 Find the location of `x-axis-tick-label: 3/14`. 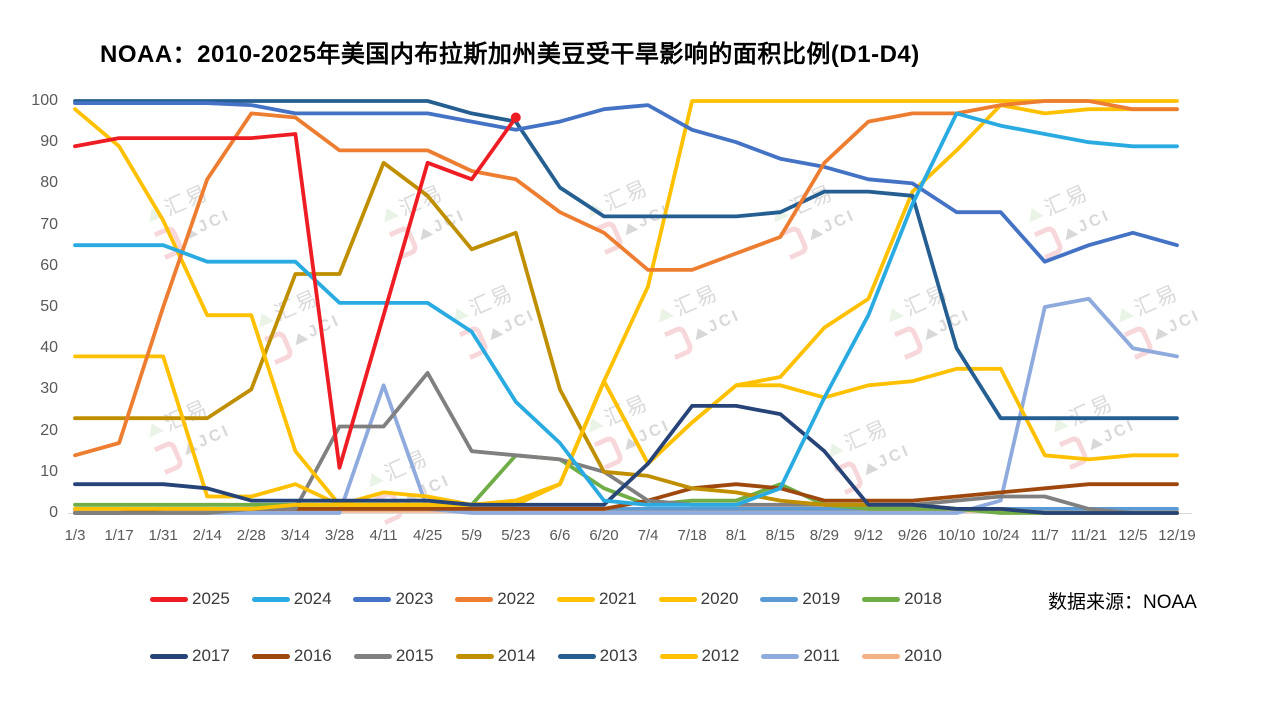

x-axis-tick-label: 3/14 is located at coordinates (295, 535).